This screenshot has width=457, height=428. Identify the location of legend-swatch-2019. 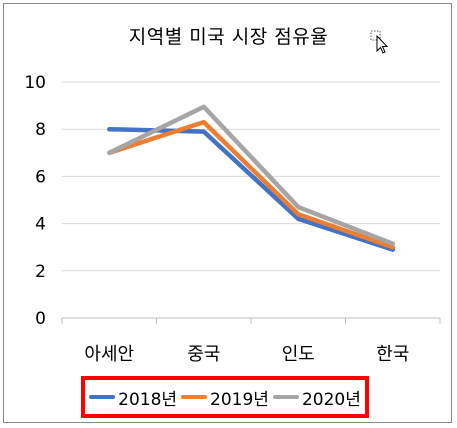
(194, 397).